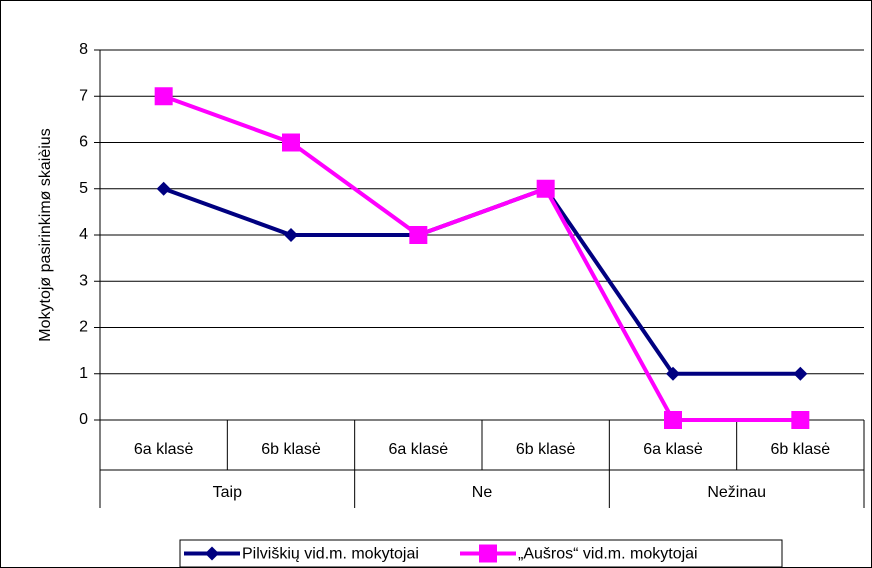 This screenshot has width=872, height=568. Describe the element at coordinates (608, 554) in the screenshot. I see `legend-label: „Aušros“ vid.m. mokytojai` at that location.